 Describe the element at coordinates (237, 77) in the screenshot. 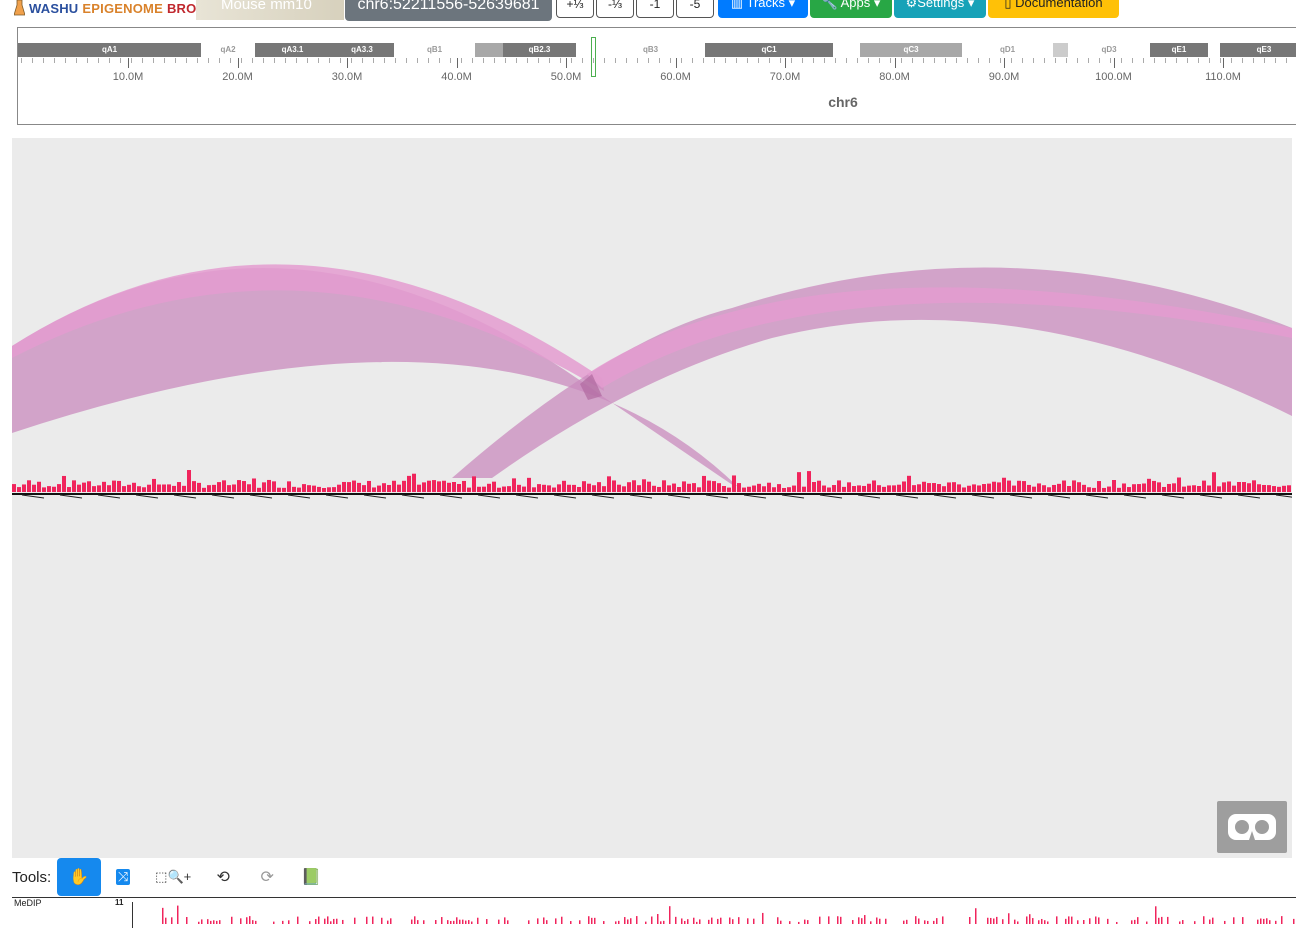

I see `ruler-tick-label: 20.0M` at that location.